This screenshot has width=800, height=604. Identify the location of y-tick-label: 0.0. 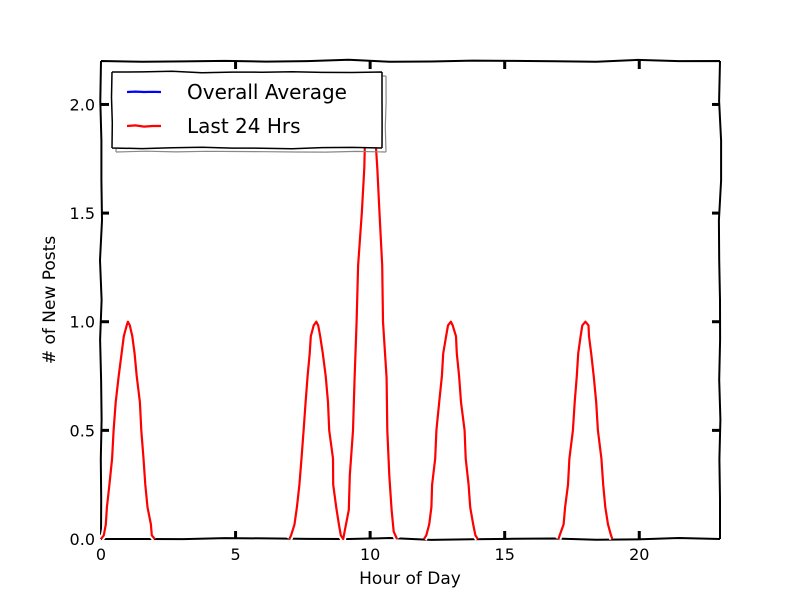
(82, 539).